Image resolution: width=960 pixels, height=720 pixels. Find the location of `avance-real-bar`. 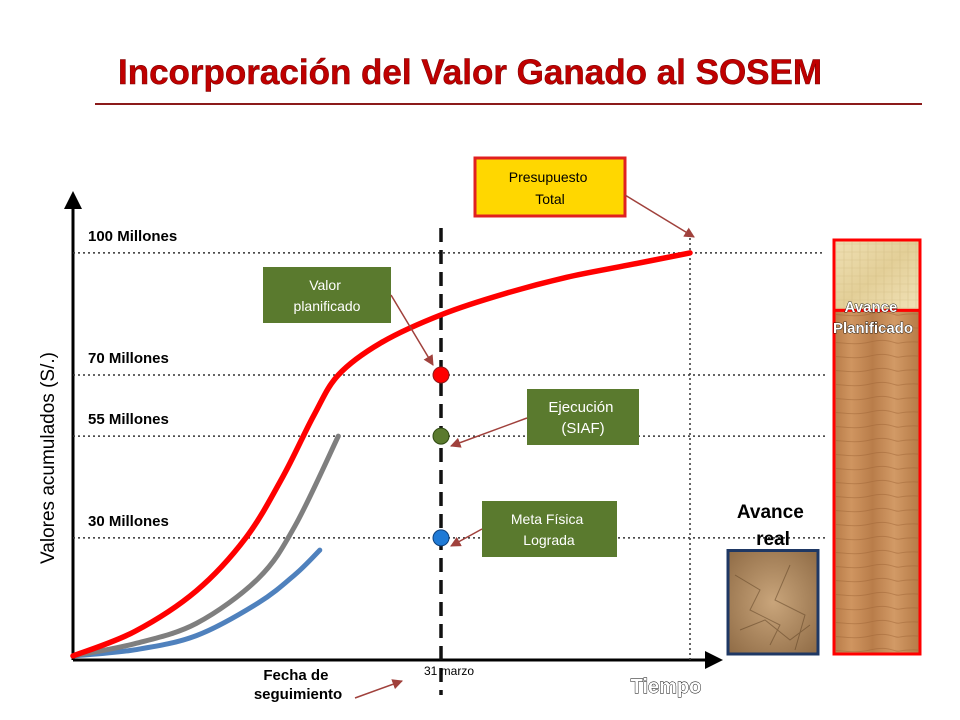

avance-real-bar is located at coordinates (773, 602).